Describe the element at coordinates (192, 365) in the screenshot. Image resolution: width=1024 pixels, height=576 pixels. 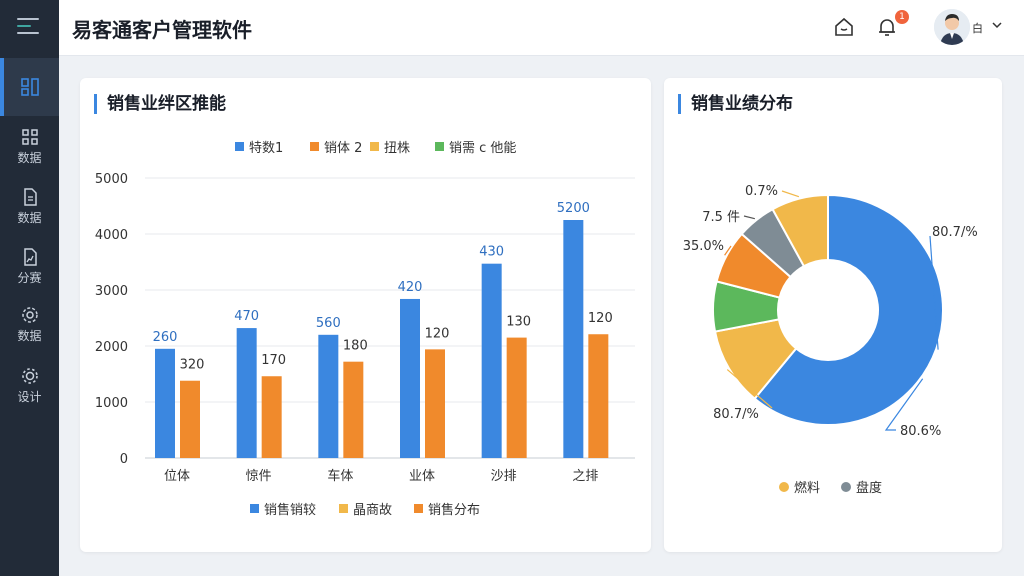
I see `data-label: 320` at that location.